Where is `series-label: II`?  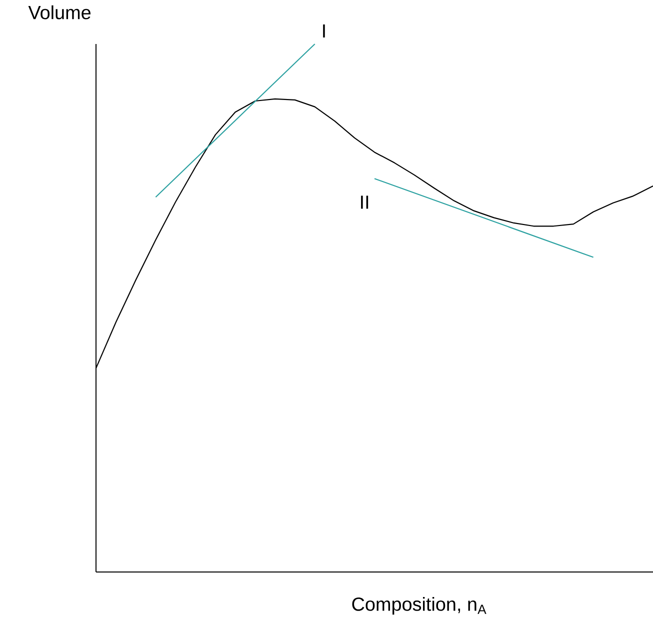
series-label: II is located at coordinates (364, 202).